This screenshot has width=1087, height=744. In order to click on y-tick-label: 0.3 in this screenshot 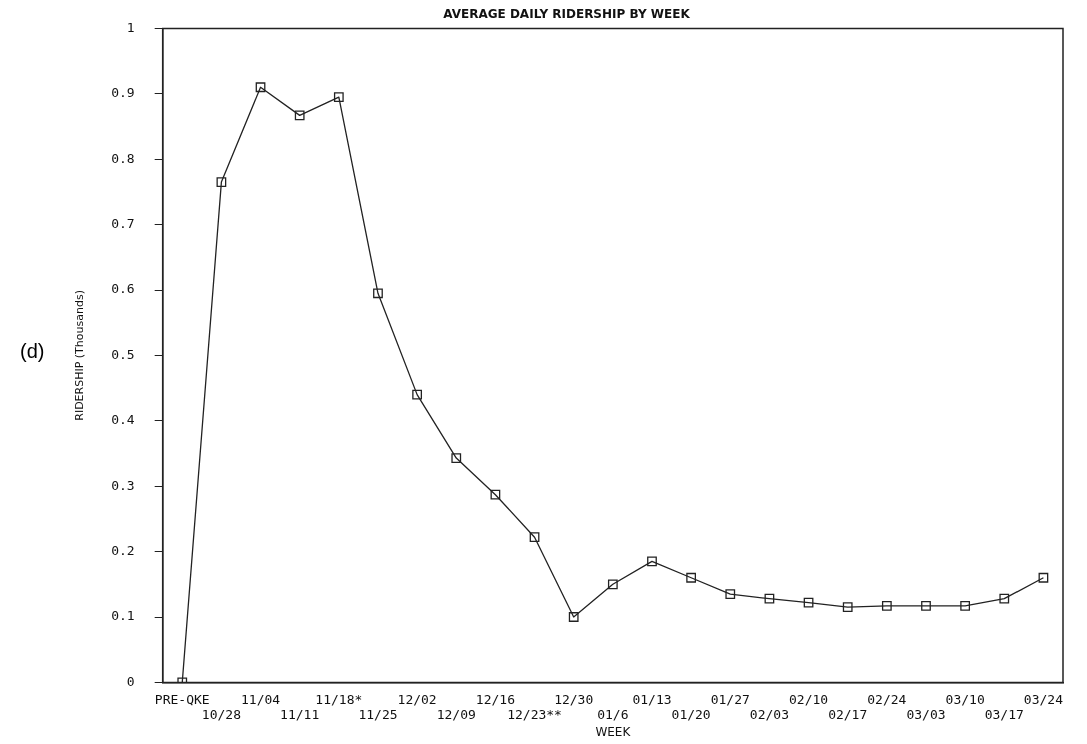, I will do `click(123, 485)`.